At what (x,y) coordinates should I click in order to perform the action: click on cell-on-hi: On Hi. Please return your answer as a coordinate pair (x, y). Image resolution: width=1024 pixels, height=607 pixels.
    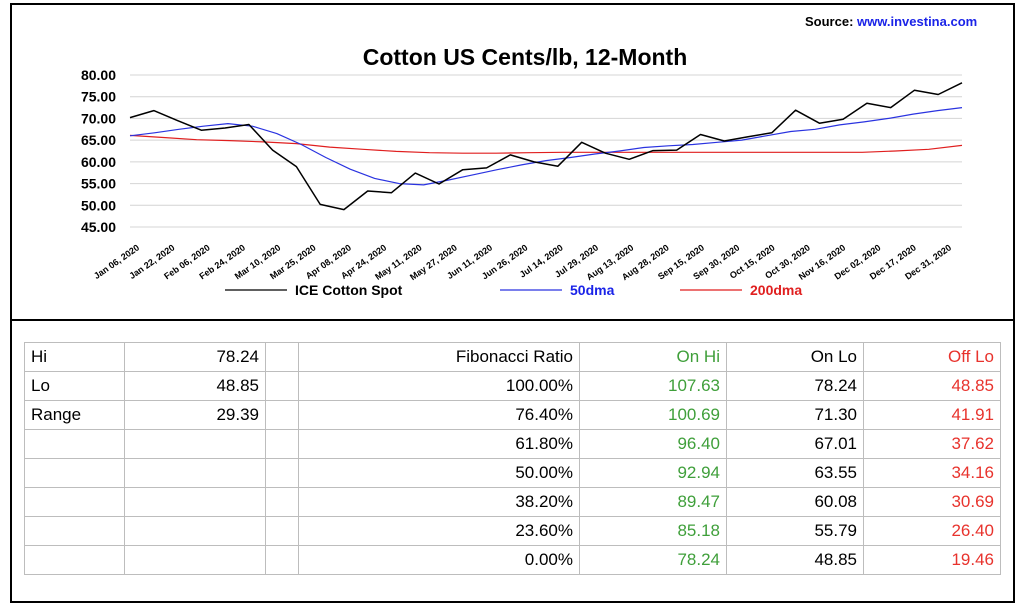
    Looking at the image, I should click on (653, 357).